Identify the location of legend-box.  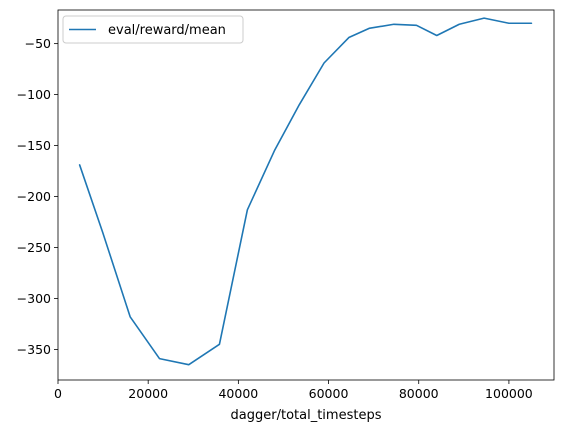
(153, 29).